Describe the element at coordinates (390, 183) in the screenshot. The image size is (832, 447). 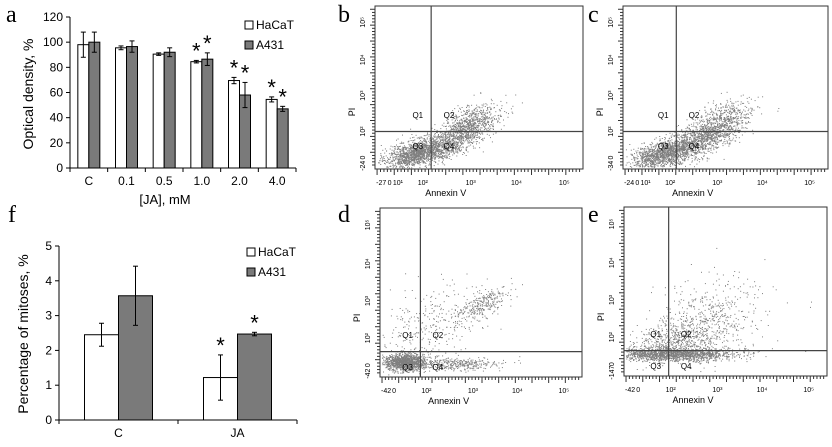
I see `flow-b-xtick-label: 0` at that location.